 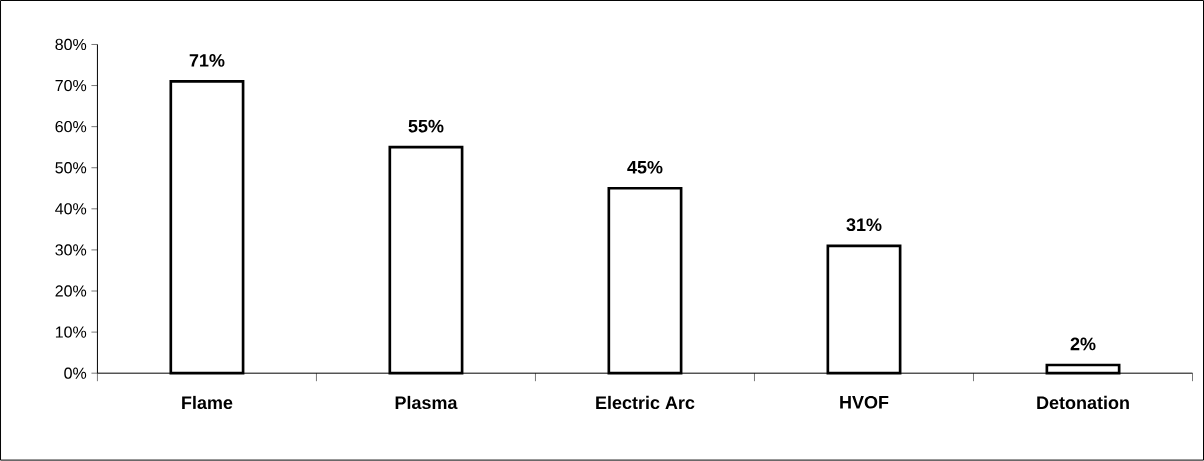 I want to click on data-label: 71%, so click(x=207, y=60).